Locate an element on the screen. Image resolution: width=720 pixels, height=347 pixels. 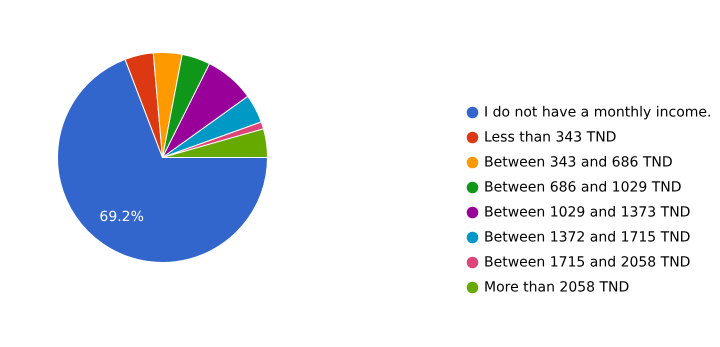
legend-label: More than 2058 TND is located at coordinates (557, 288).